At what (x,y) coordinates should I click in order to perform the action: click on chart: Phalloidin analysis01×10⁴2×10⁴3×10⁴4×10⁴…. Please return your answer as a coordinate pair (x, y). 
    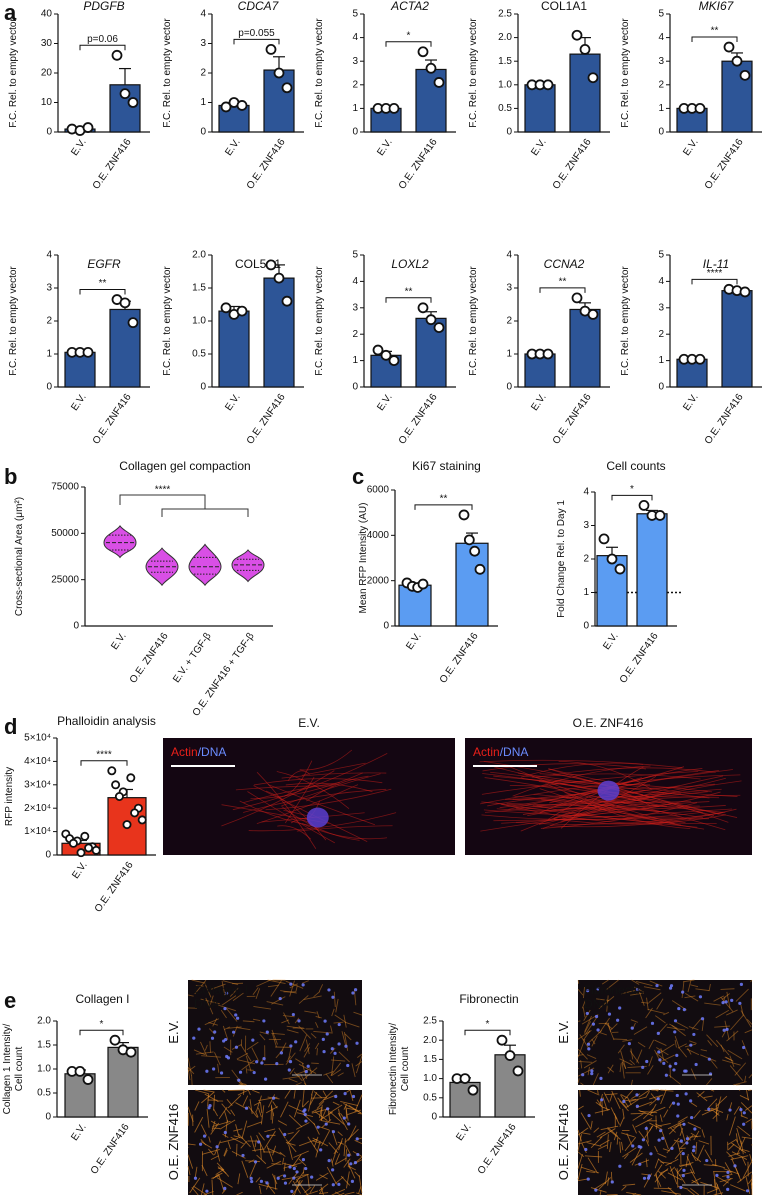
    Looking at the image, I should click on (80, 814).